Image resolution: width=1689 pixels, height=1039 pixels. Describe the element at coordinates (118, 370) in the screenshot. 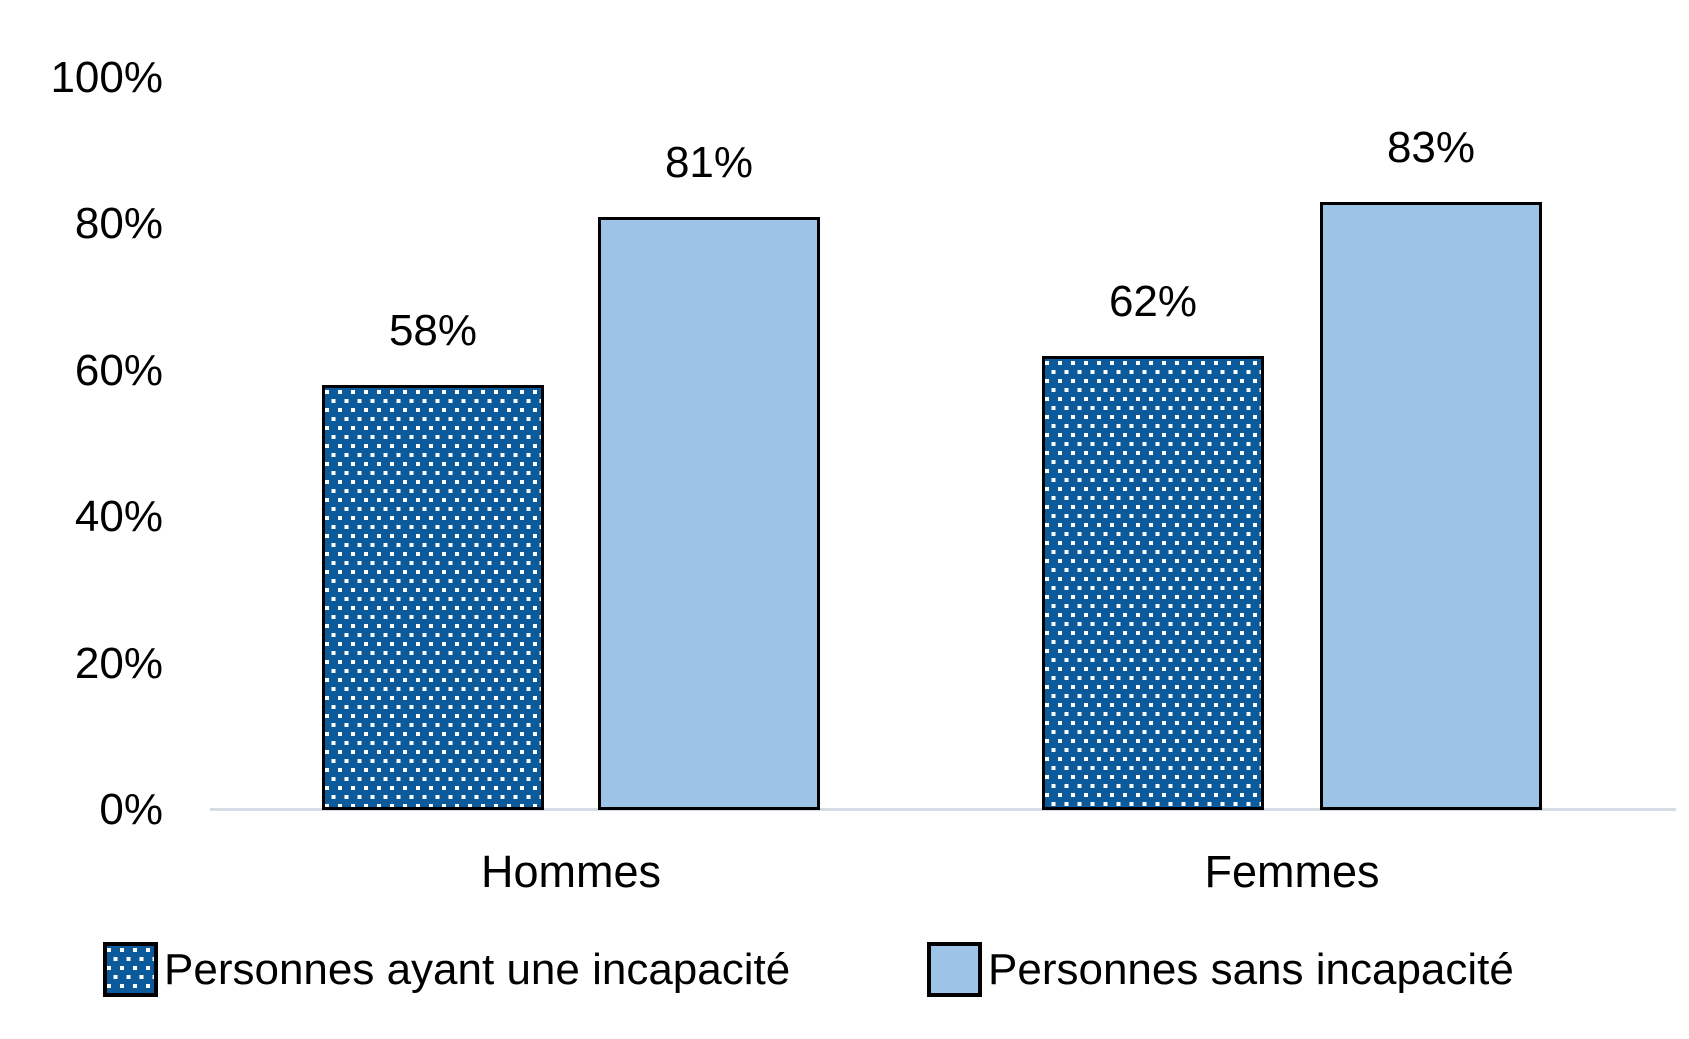

I see `y-axis-tick-label: 60%` at that location.